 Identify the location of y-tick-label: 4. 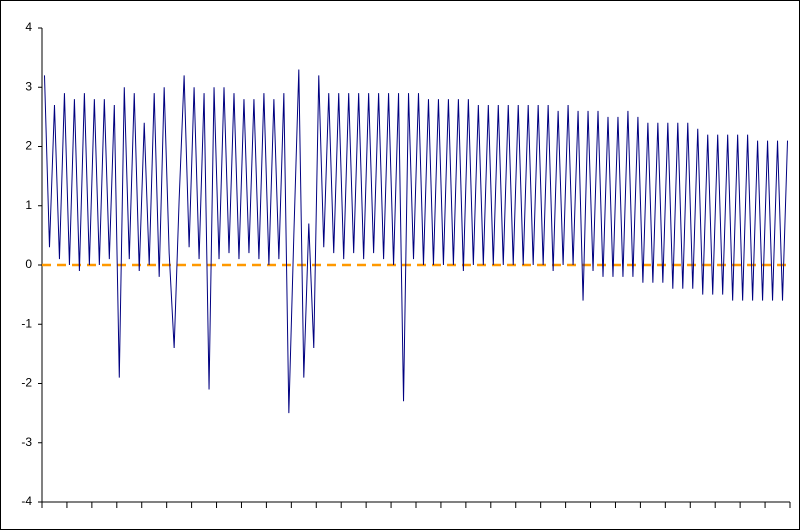
(28, 27).